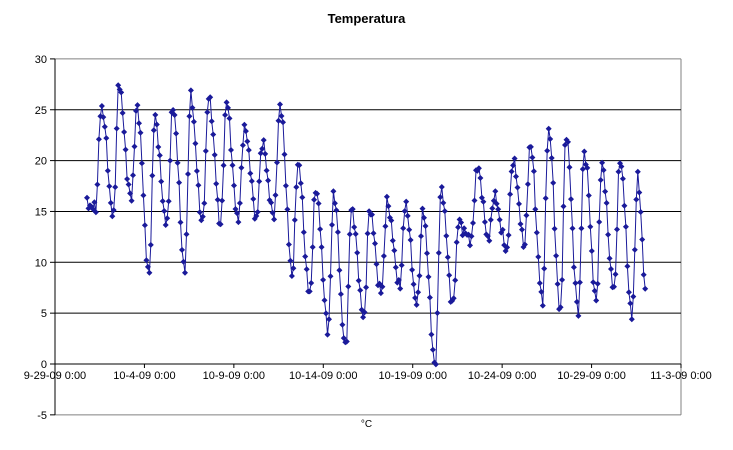 The width and height of the screenshot is (733, 450). What do you see at coordinates (681, 376) in the screenshot?
I see `x-tick-label: 11-3-09 0:00` at bounding box center [681, 376].